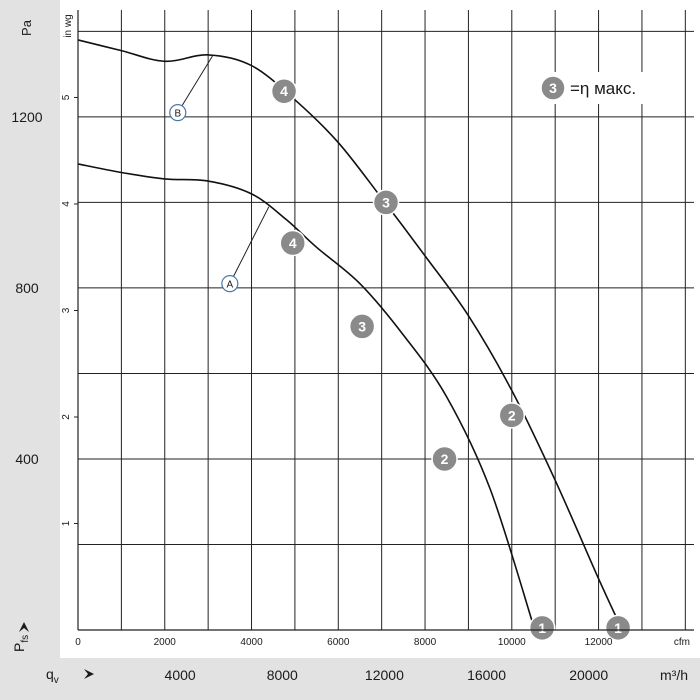  I want to click on callout-label-B: B, so click(177, 114).